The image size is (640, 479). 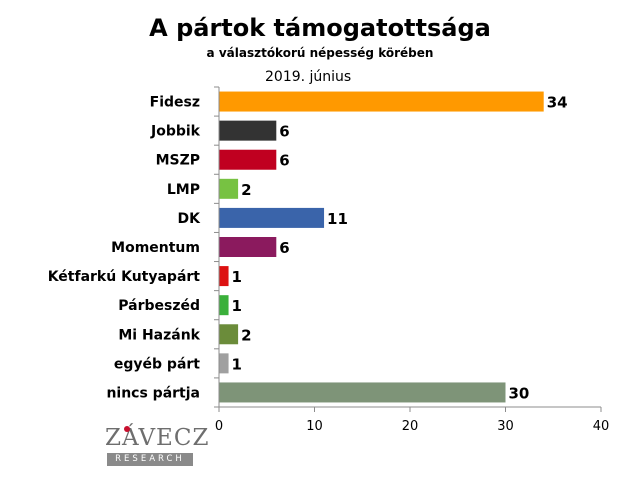 I want to click on x-tick-label: 0, so click(x=219, y=426).